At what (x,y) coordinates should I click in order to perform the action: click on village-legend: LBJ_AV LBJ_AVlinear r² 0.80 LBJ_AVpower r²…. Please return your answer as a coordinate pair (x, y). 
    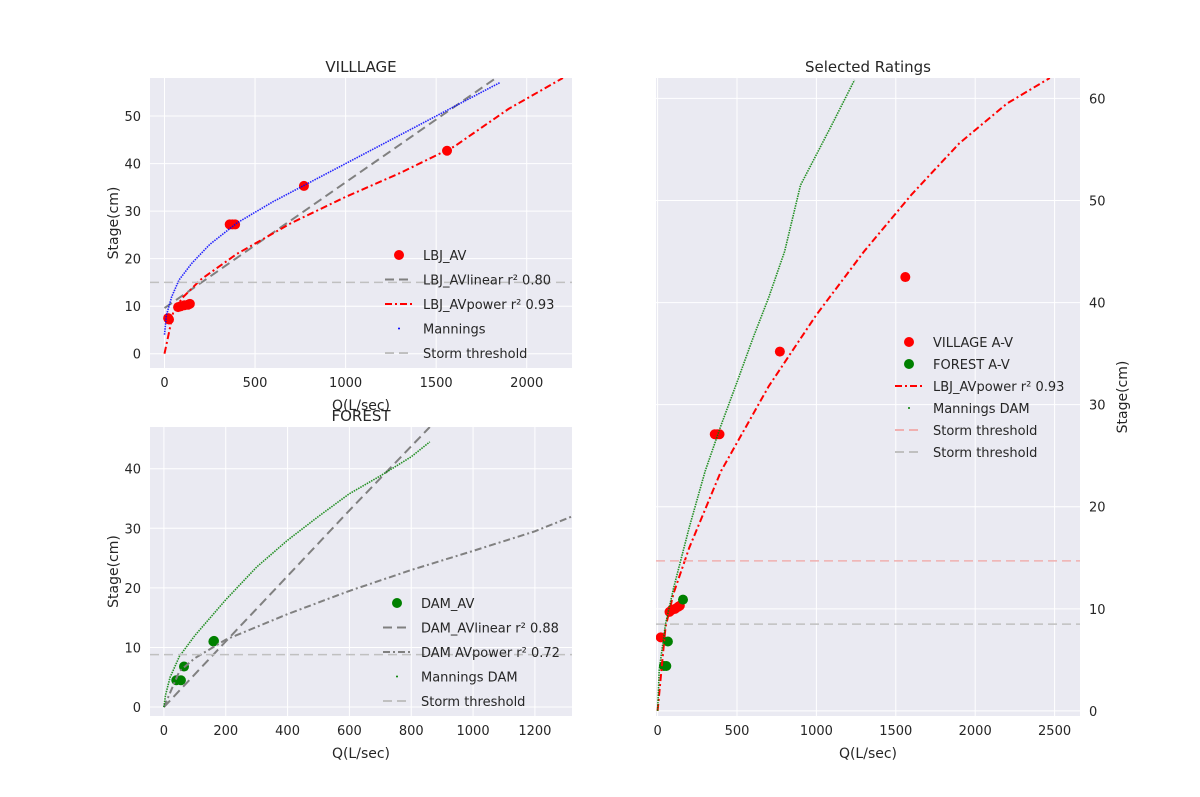
    Looking at the image, I should click on (469, 305).